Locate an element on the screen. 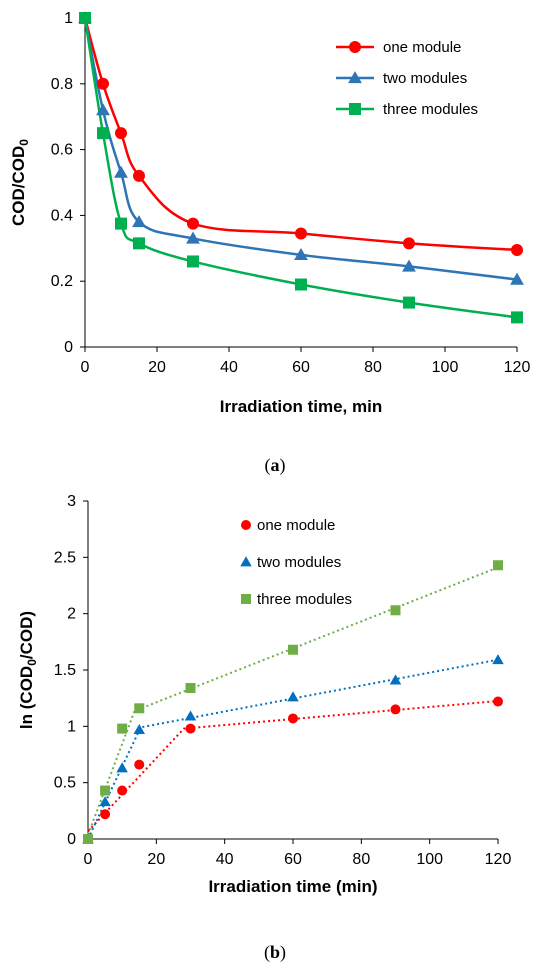  y-tick-label: 2.5 is located at coordinates (65, 557).